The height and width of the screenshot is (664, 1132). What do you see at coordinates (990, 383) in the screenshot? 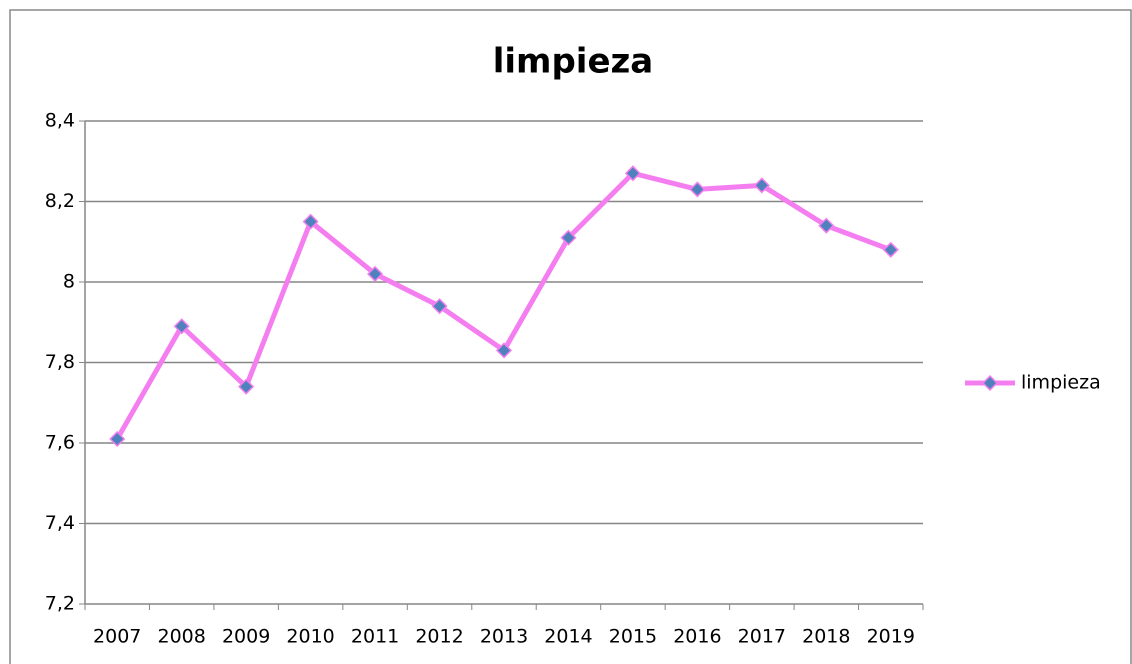
I see `legend-marker` at bounding box center [990, 383].